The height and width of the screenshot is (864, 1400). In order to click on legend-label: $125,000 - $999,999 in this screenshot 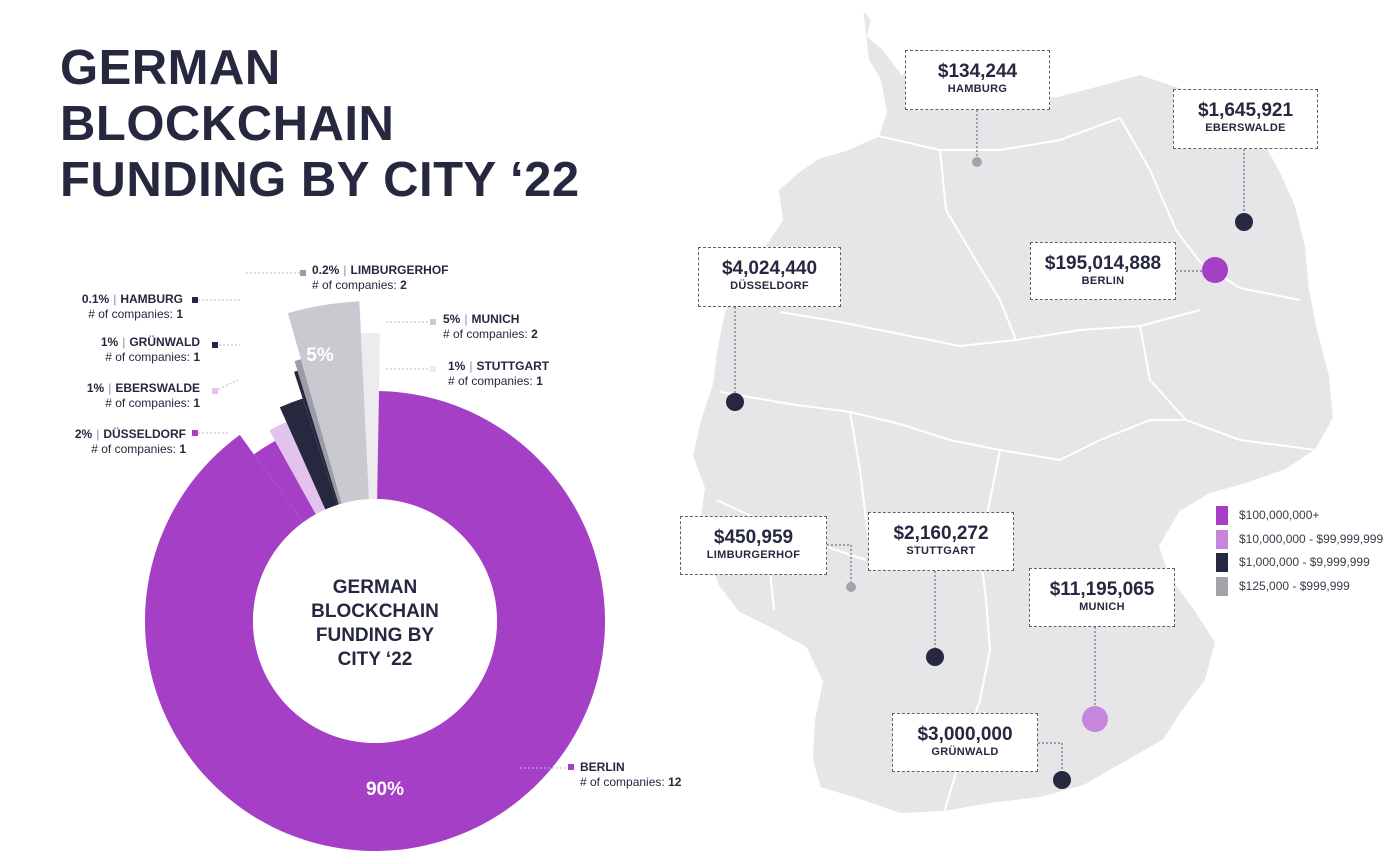, I will do `click(1294, 585)`.